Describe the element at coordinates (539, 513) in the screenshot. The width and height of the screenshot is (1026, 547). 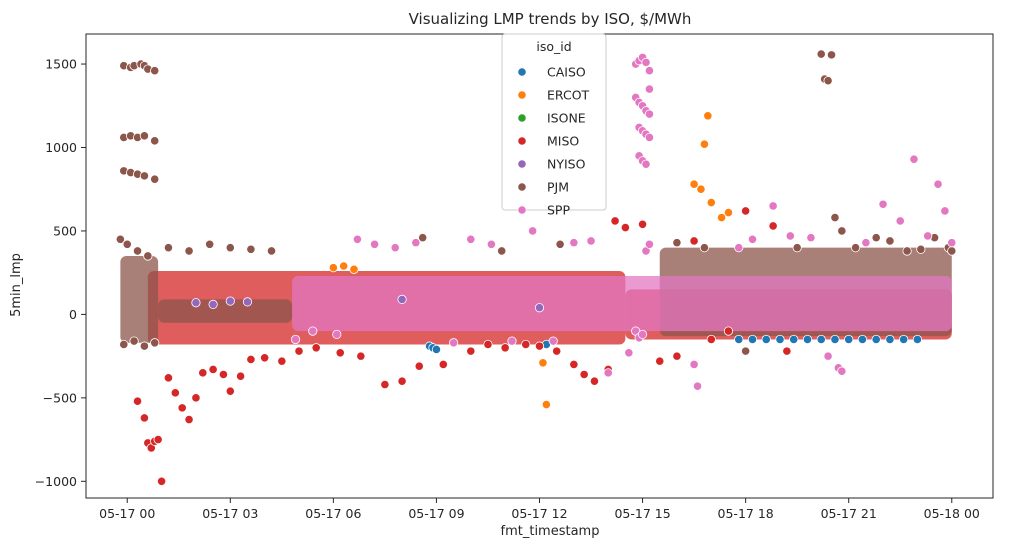
I see `x-tick-label: 05-17 12` at that location.